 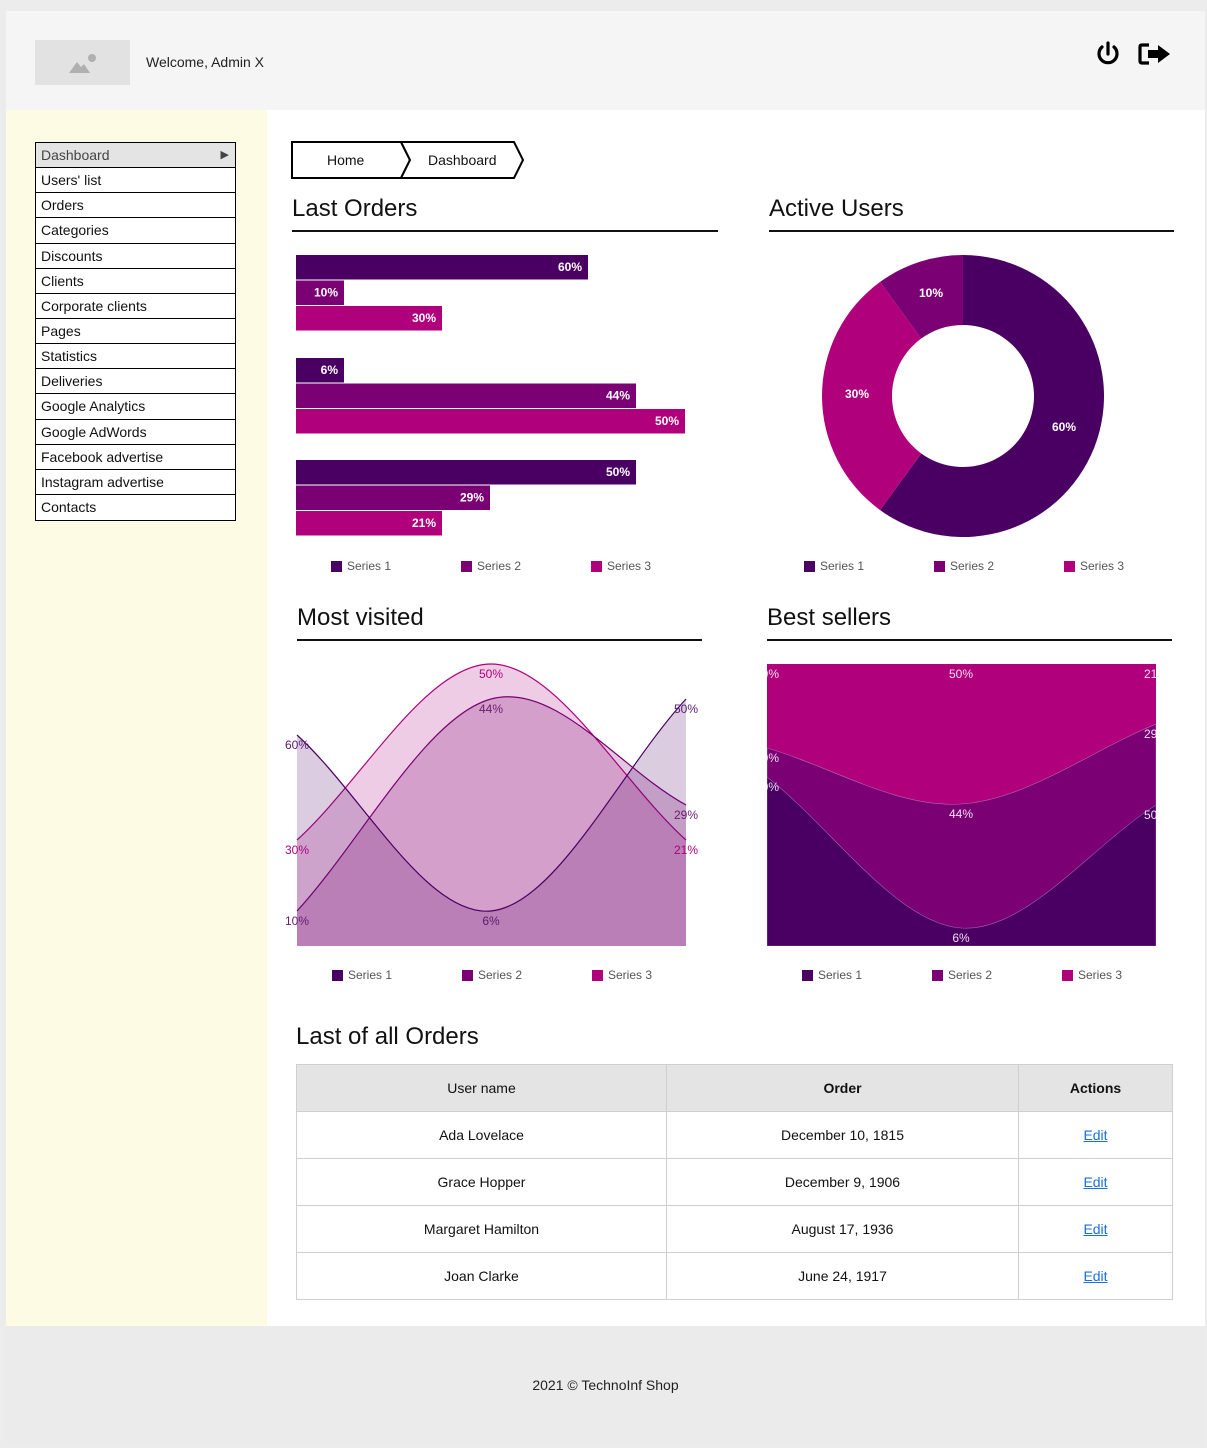 I want to click on col-user-name: User name, so click(x=481, y=1088).